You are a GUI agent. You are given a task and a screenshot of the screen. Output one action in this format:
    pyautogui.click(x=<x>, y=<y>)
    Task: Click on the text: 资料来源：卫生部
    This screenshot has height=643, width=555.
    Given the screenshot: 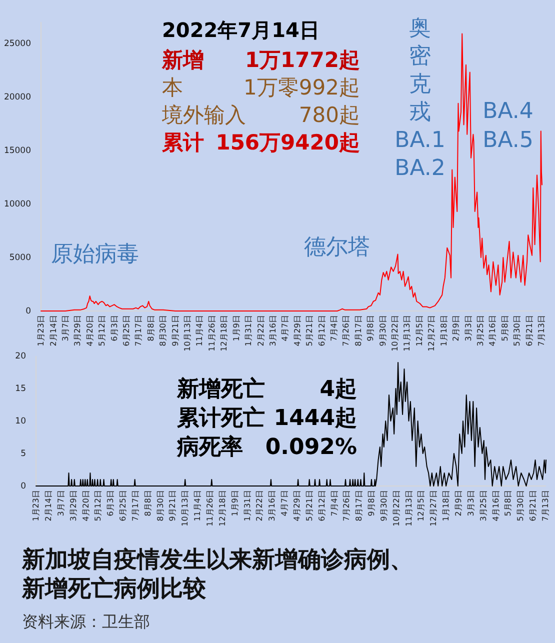 What is the action you would take?
    pyautogui.click(x=86, y=621)
    